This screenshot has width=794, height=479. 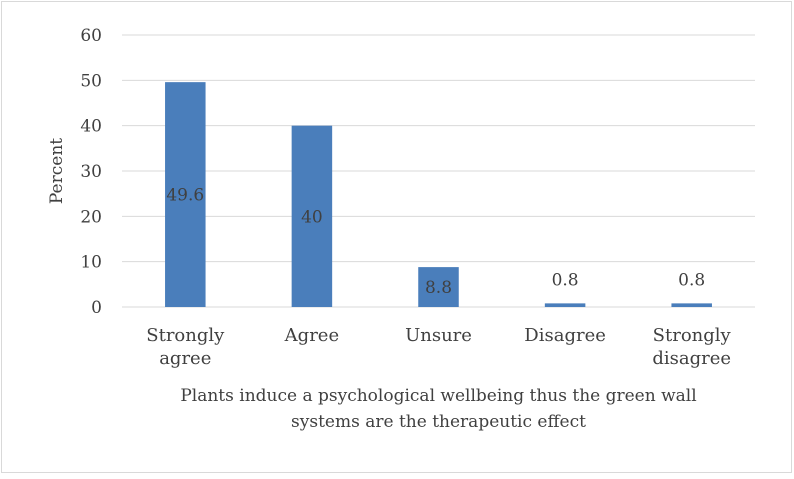 What do you see at coordinates (438, 422) in the screenshot?
I see `x-axis-title-line-1: systems are the therapeutic effect` at bounding box center [438, 422].